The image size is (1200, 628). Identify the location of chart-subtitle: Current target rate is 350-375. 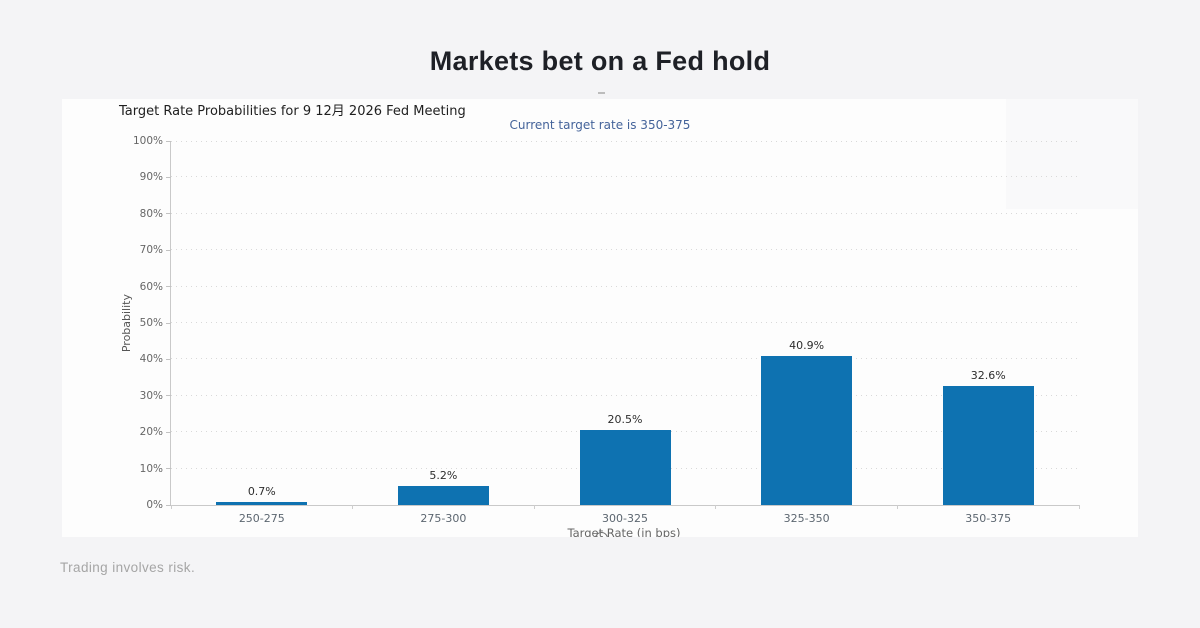
(600, 125).